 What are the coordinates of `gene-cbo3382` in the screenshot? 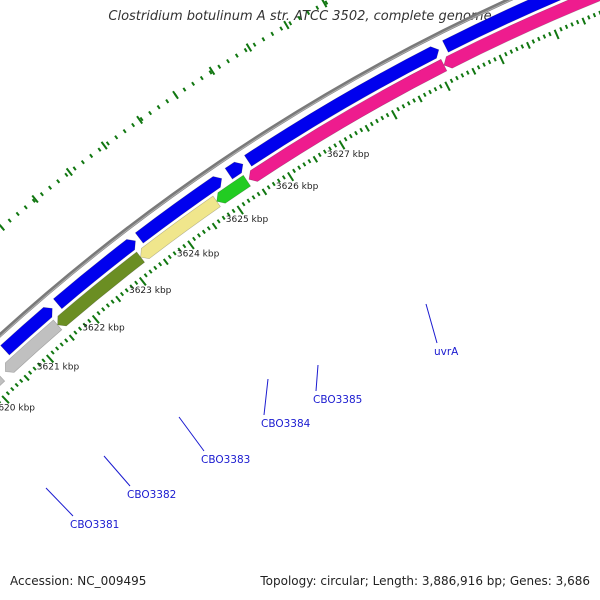 It's located at (33, 346).